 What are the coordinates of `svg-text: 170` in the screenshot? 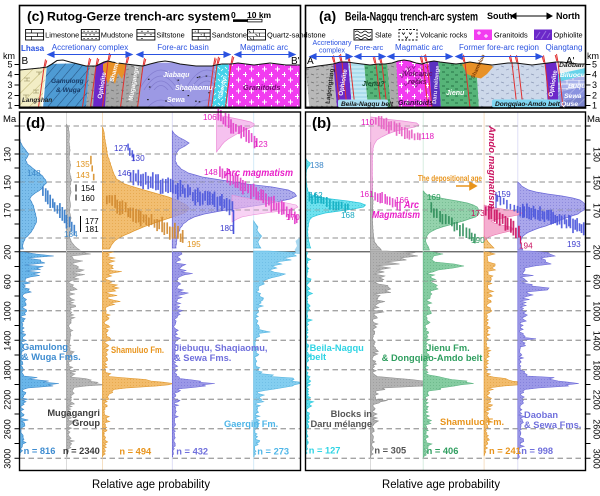 It's located at (596, 210).